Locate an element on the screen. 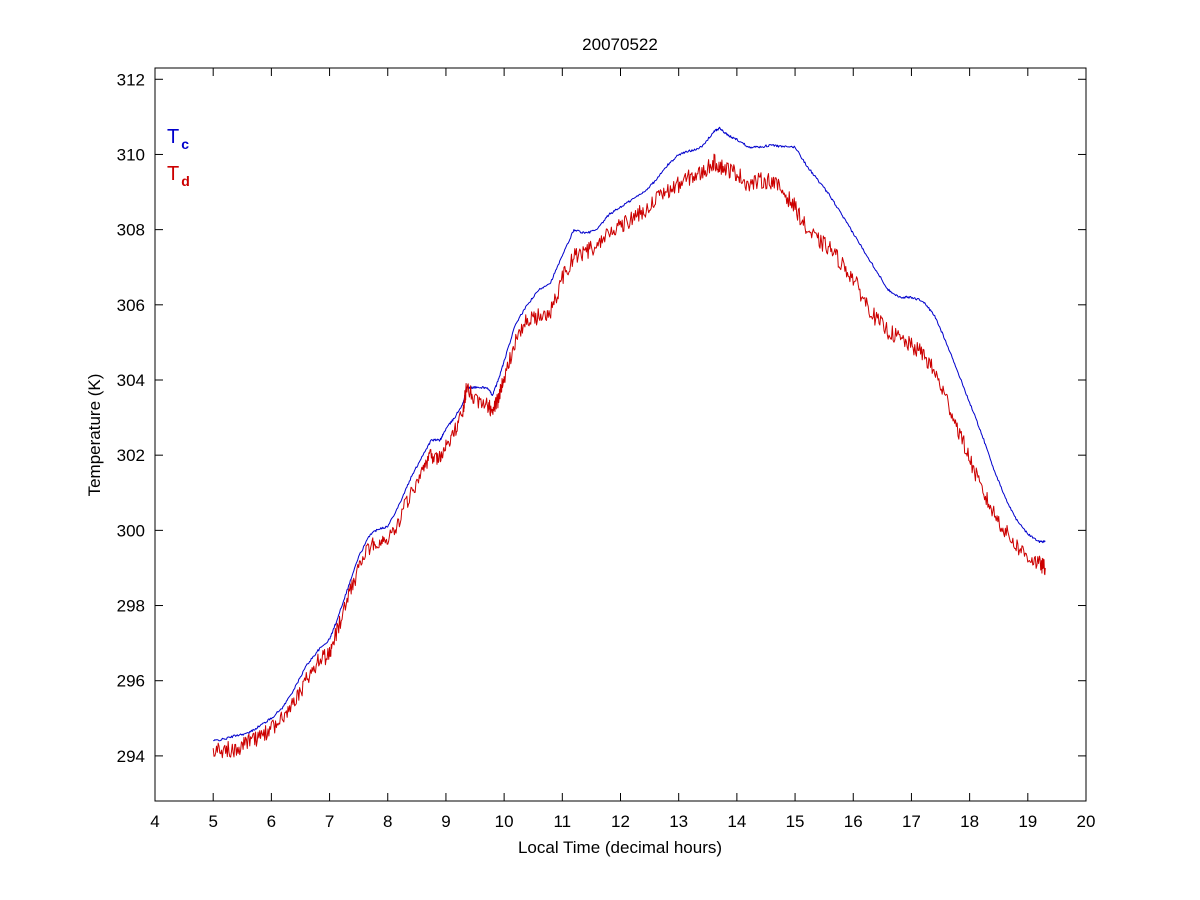 This screenshot has width=1200, height=900. y-tick-label: 302 is located at coordinates (131, 455).